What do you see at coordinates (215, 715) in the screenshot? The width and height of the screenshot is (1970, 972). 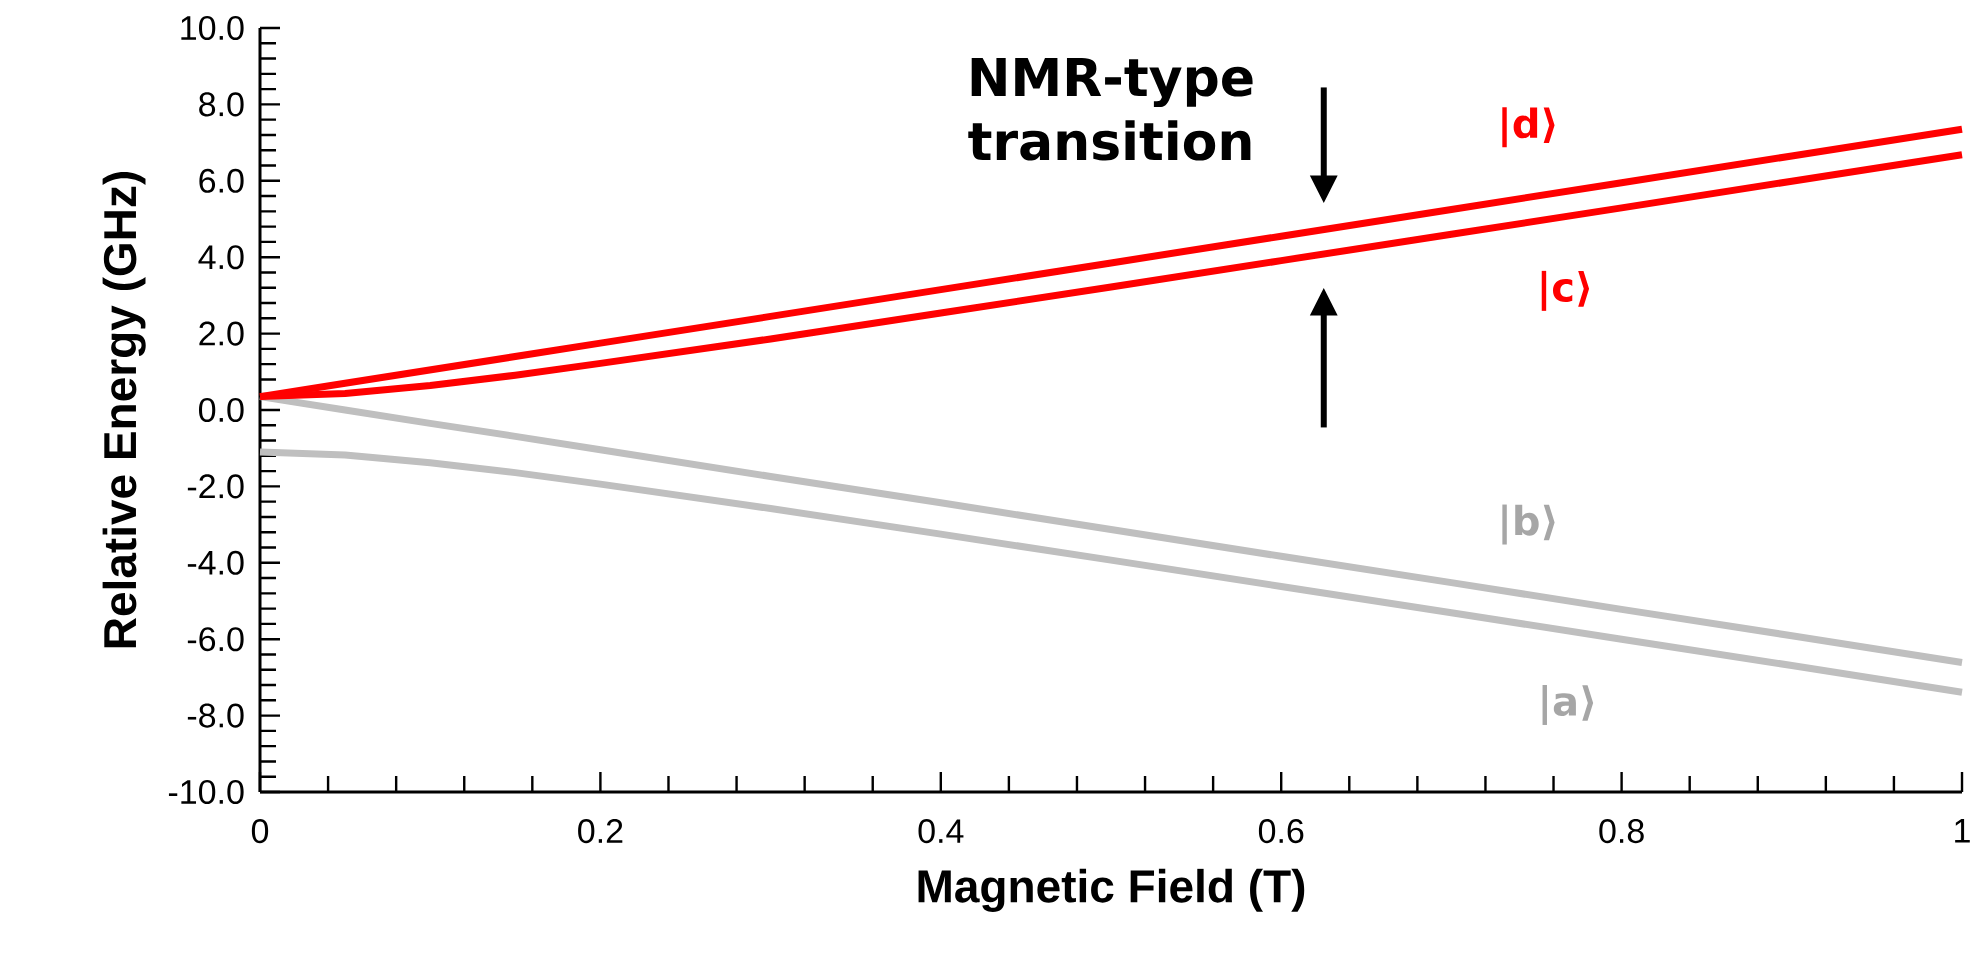 I see `y-tick-label: -8.0` at bounding box center [215, 715].